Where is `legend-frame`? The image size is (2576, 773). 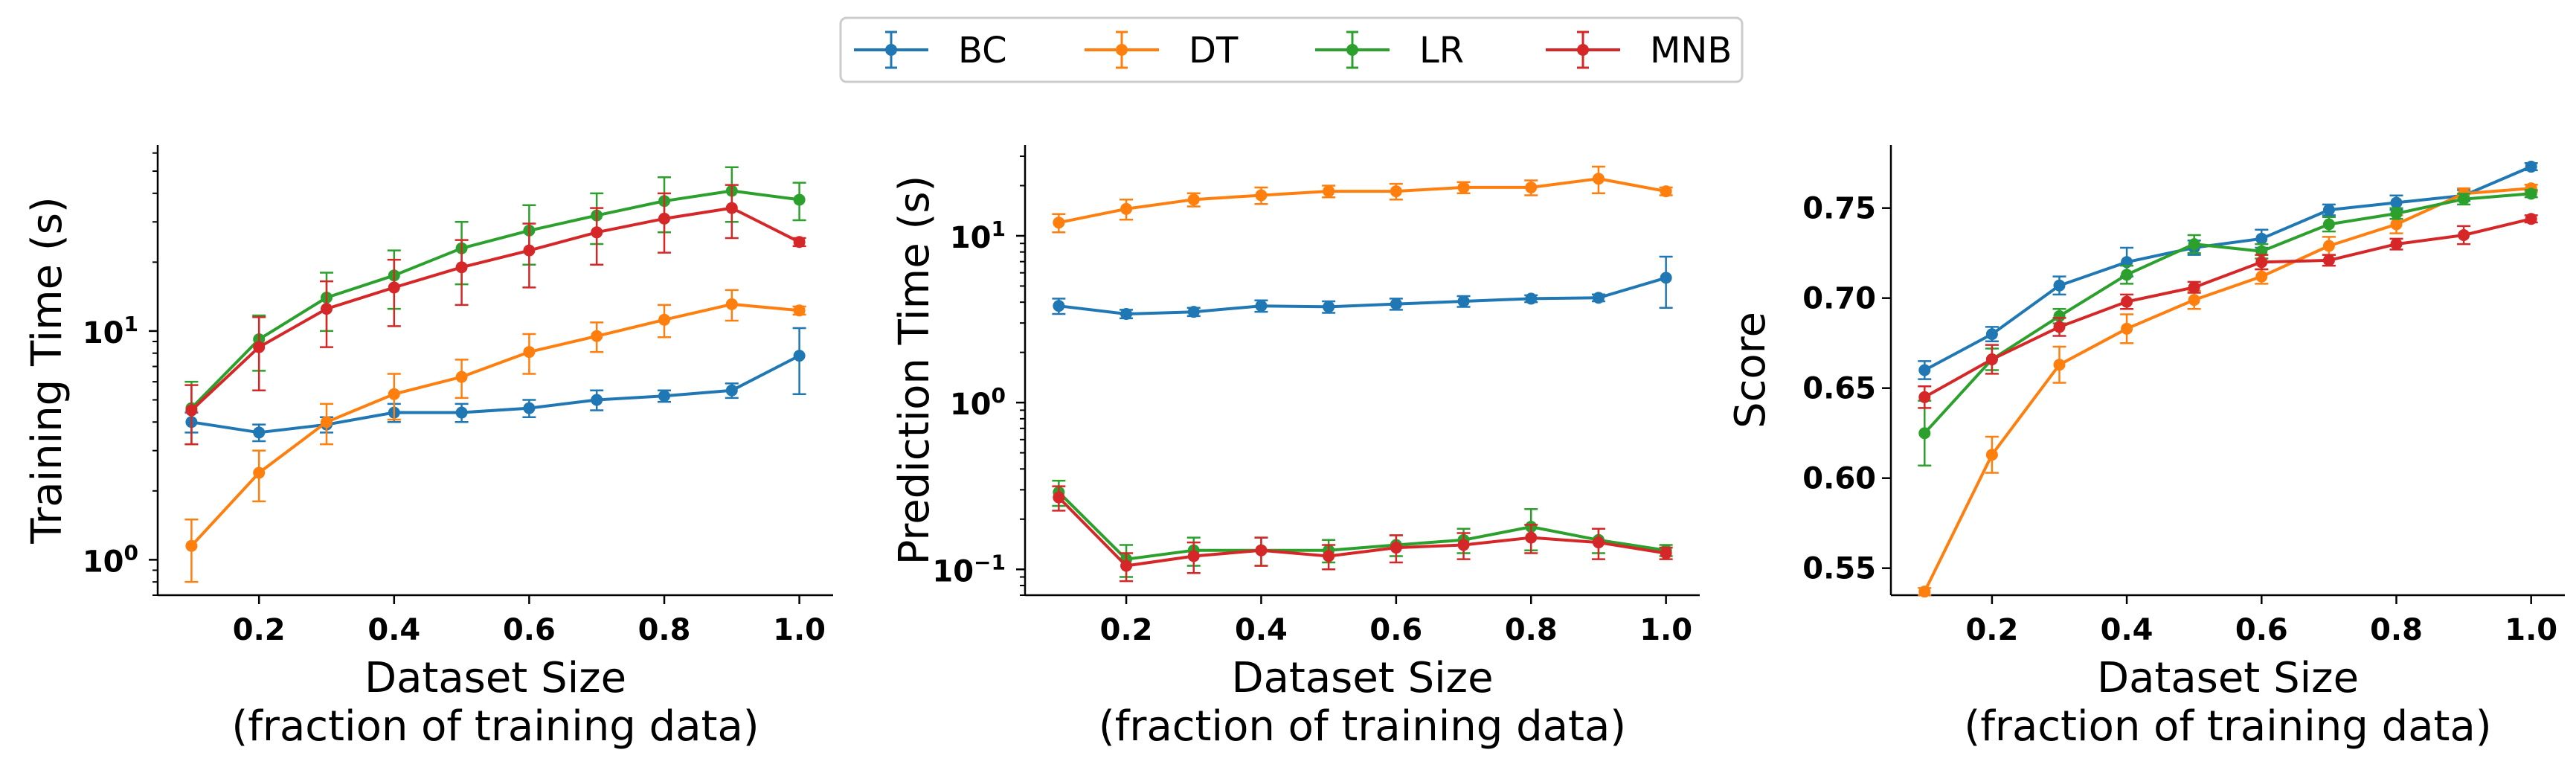
legend-frame is located at coordinates (1291, 50).